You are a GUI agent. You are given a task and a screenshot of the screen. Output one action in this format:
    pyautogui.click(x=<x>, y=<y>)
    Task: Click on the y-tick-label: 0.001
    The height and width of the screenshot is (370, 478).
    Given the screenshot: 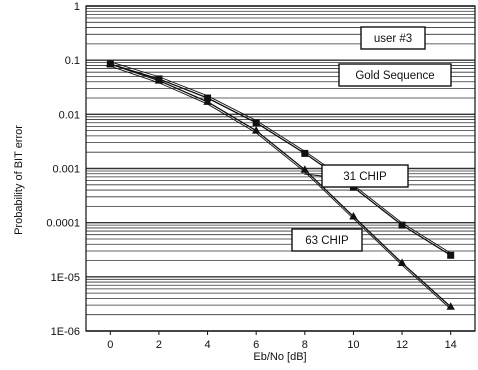 What is the action you would take?
    pyautogui.click(x=66, y=170)
    